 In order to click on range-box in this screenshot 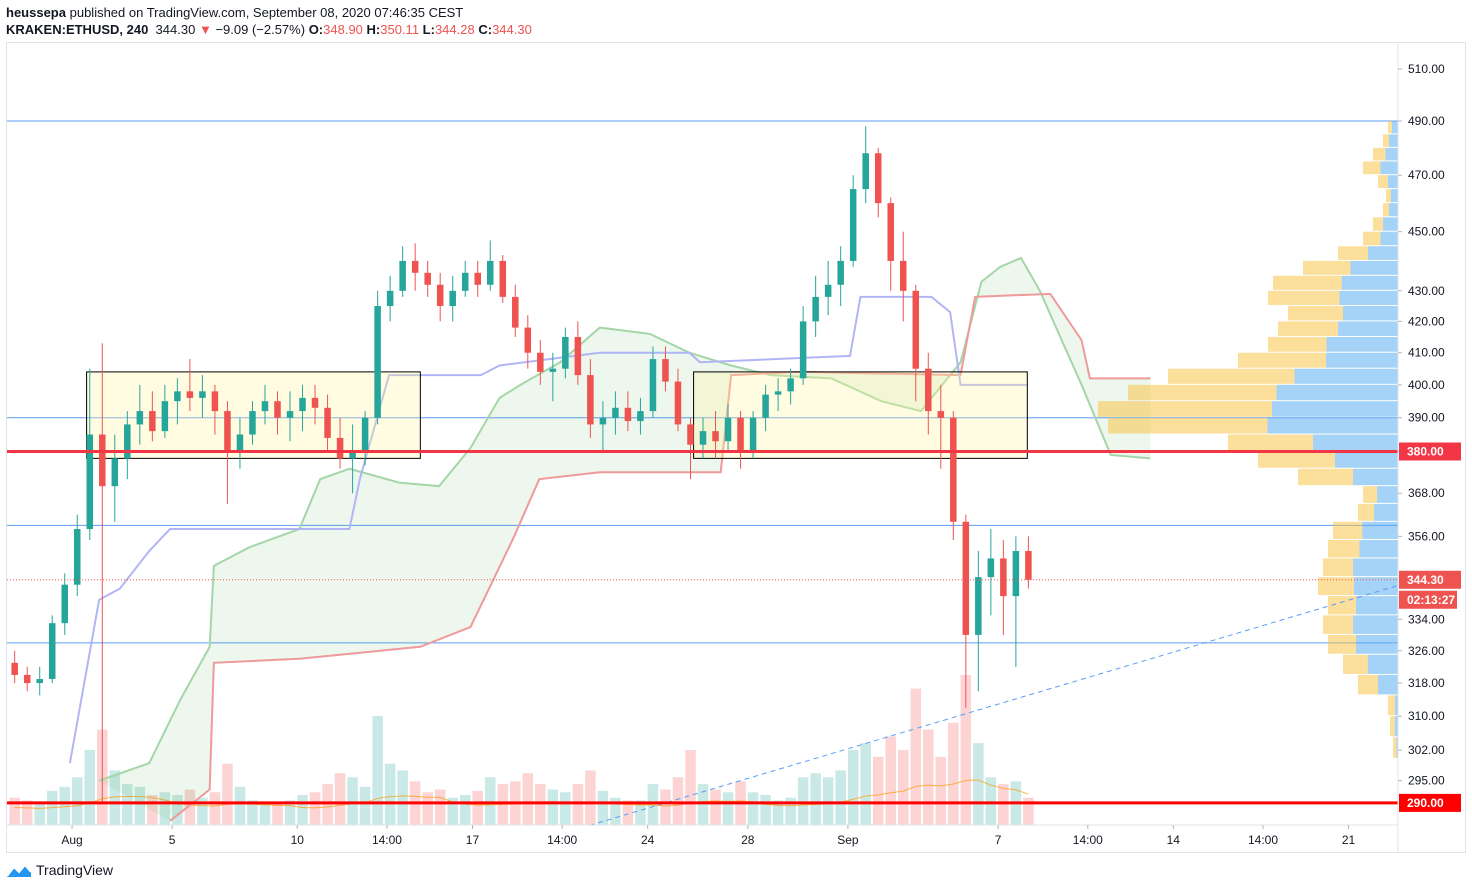, I will do `click(860, 415)`.